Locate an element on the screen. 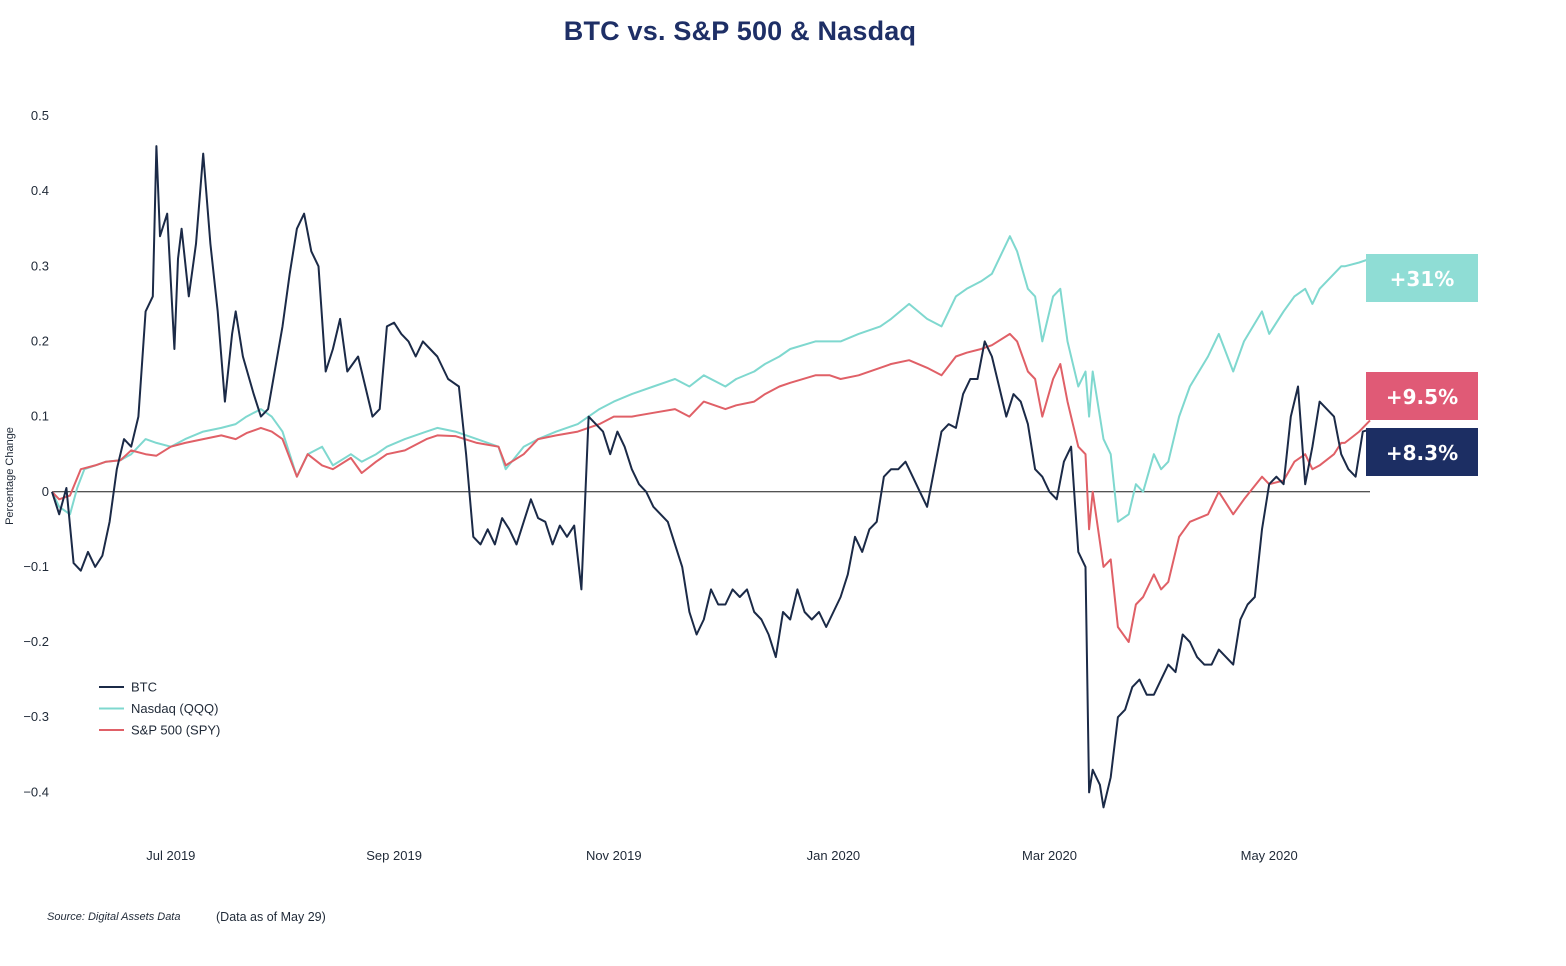  x-tick-label: Jul 2019 is located at coordinates (170, 855).